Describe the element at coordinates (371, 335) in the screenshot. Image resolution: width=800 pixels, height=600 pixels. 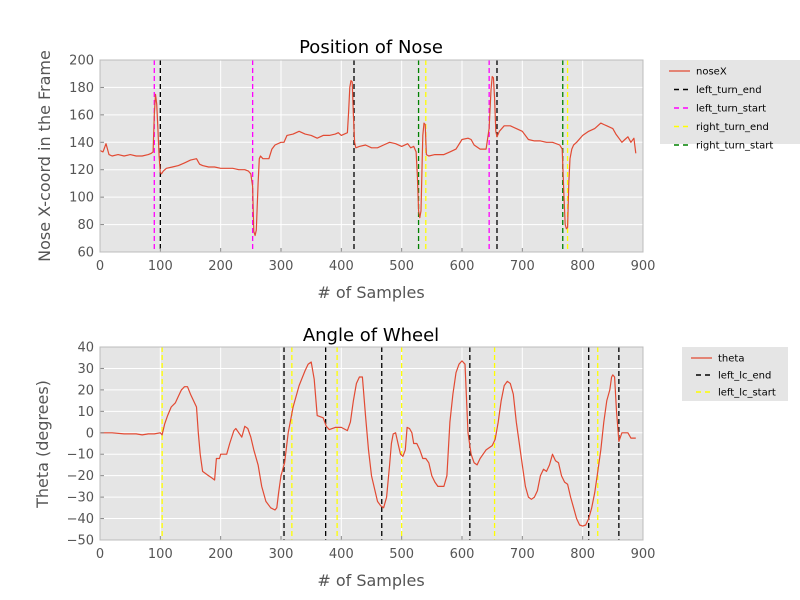
I see `chart-title: Angle of Wheel` at that location.